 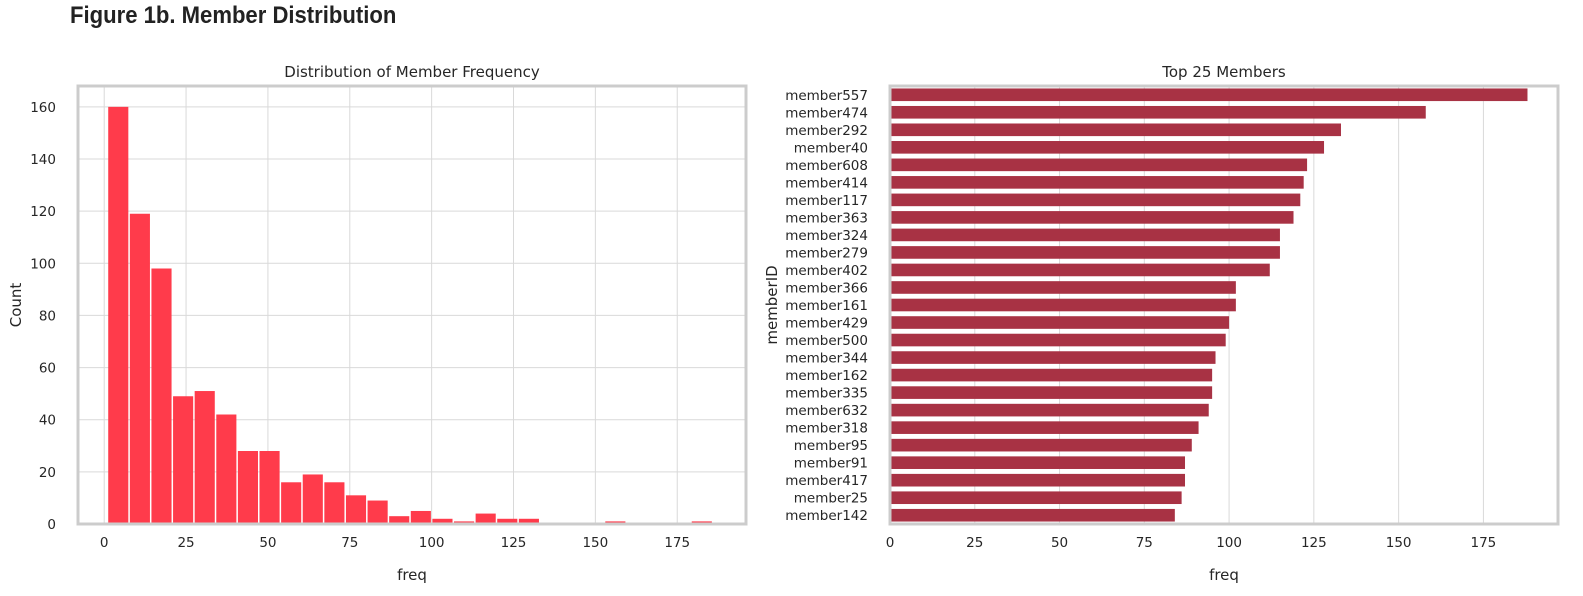 What do you see at coordinates (826, 131) in the screenshot?
I see `top-members-category-label: member292` at bounding box center [826, 131].